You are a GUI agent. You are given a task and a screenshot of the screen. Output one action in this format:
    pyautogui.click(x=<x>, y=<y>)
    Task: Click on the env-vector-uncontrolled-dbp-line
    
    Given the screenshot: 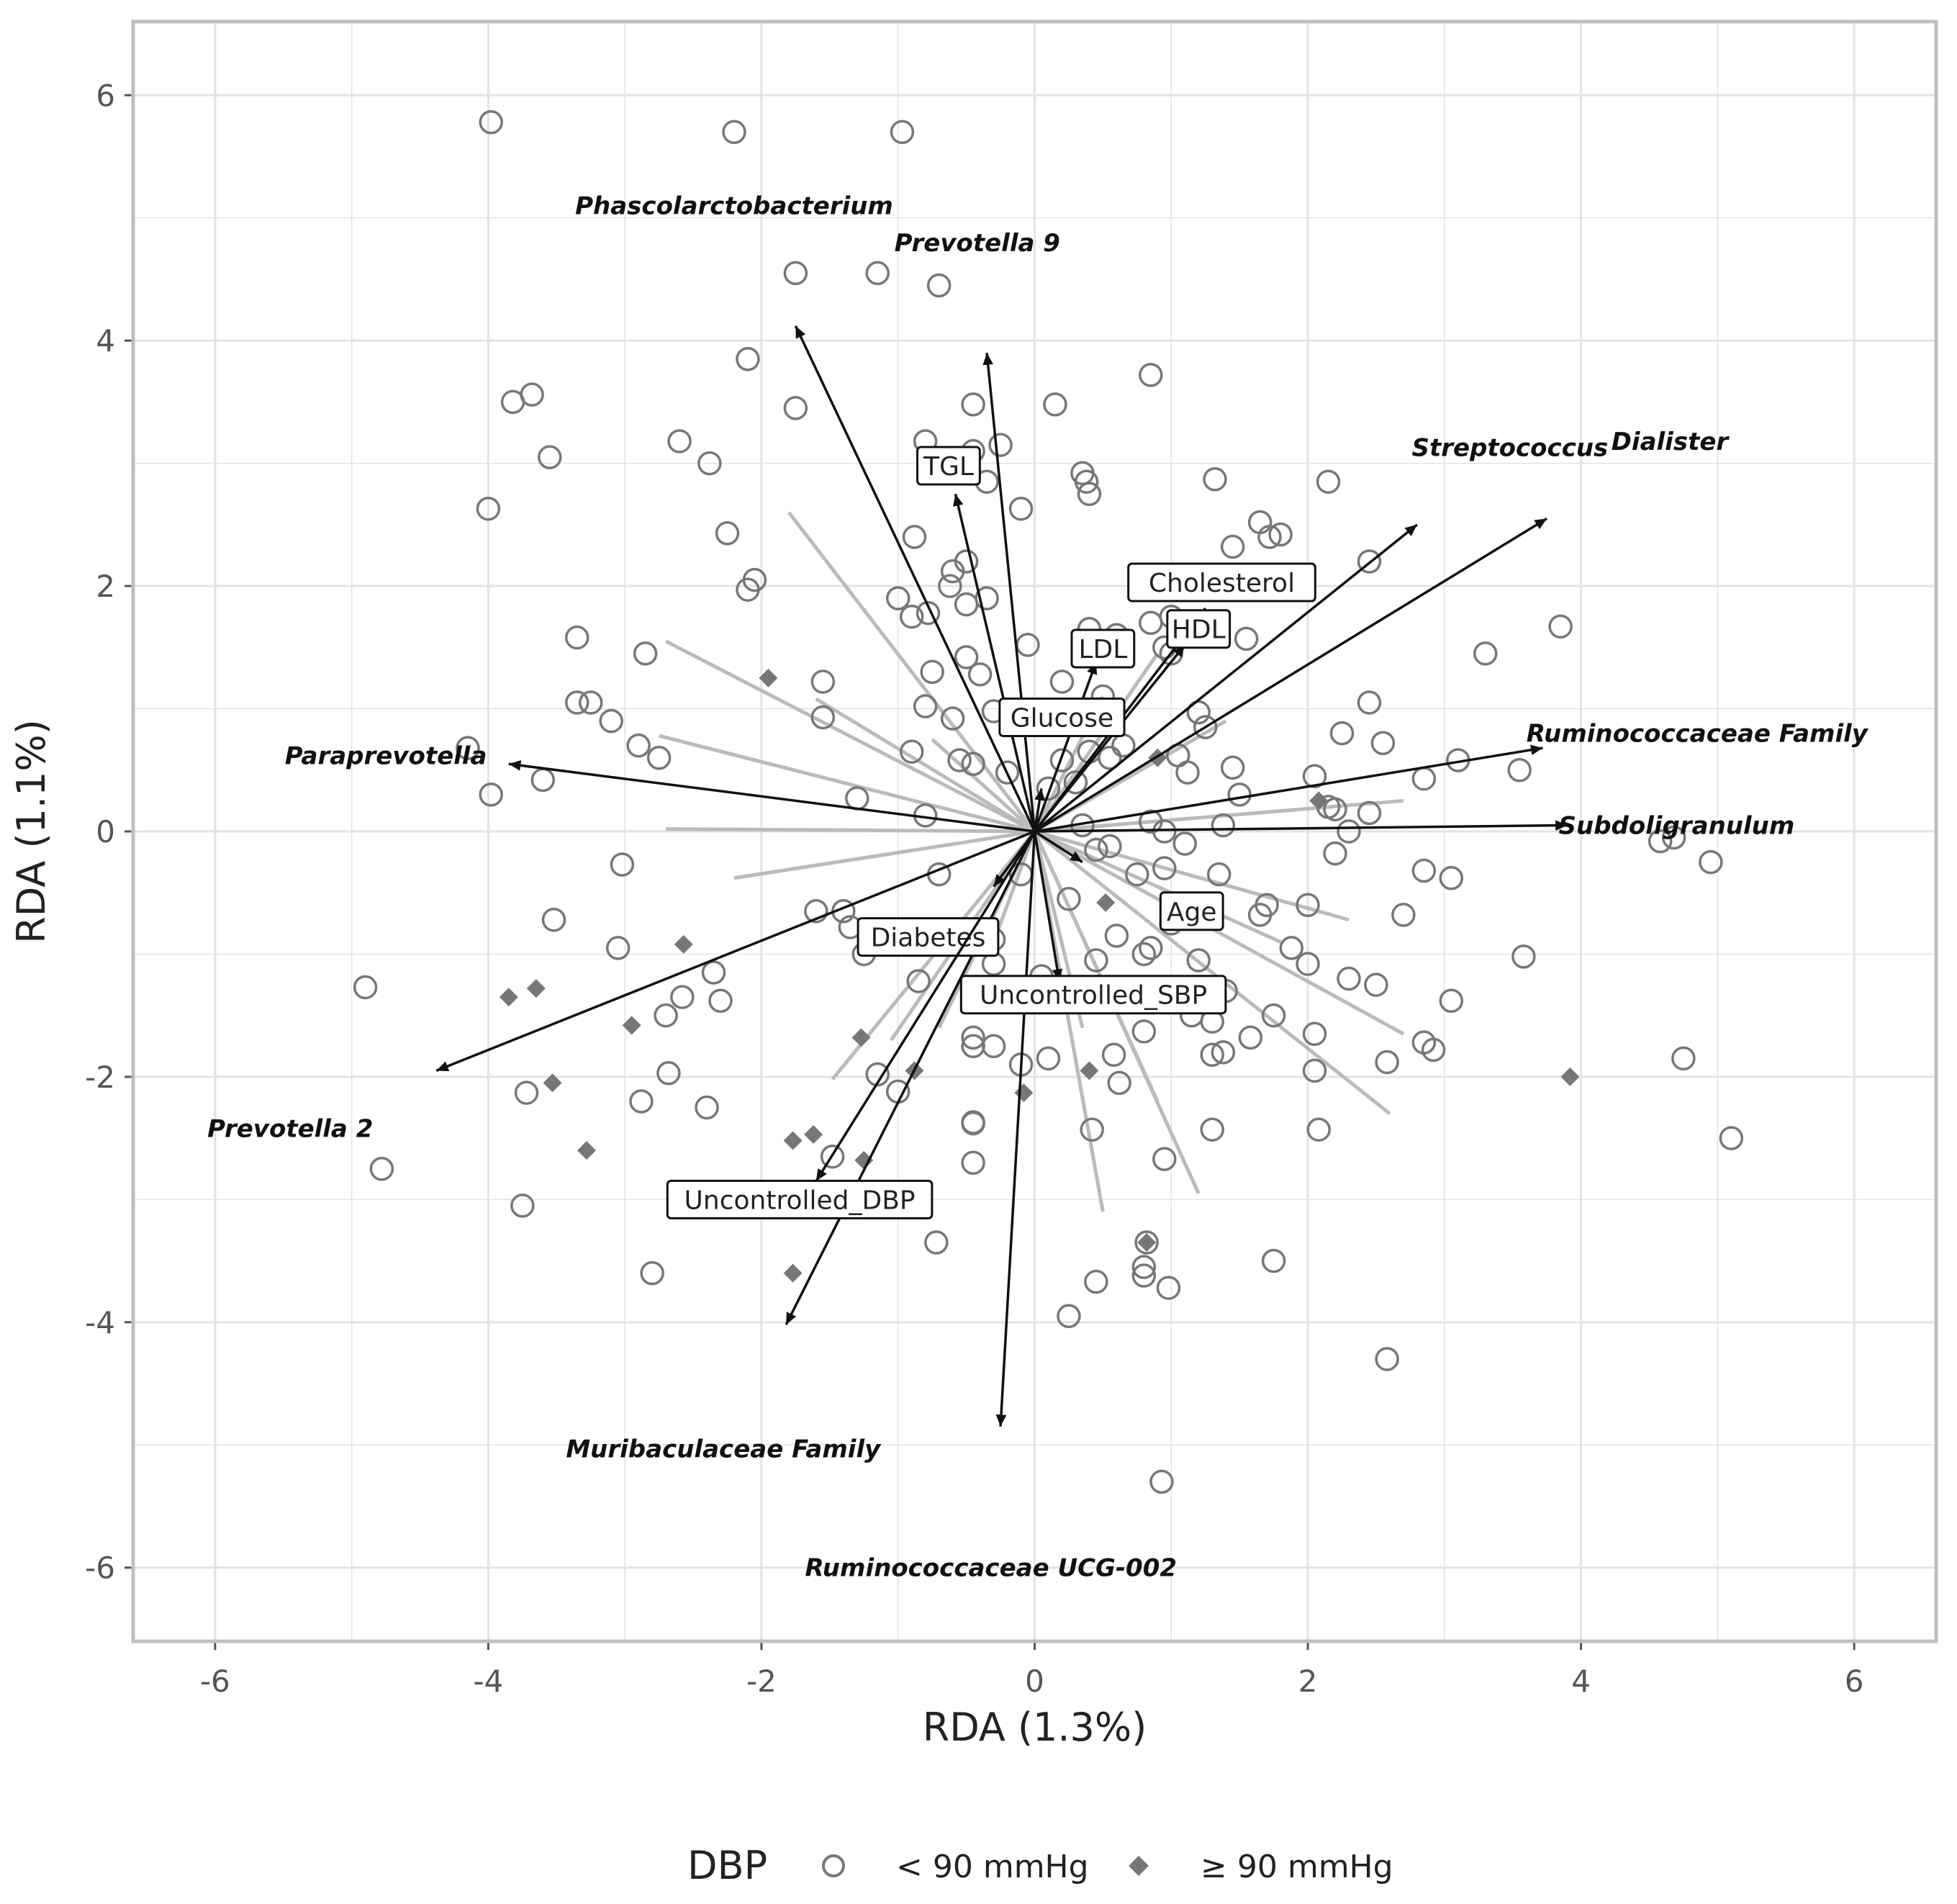 What is the action you would take?
    pyautogui.click(x=925, y=1006)
    